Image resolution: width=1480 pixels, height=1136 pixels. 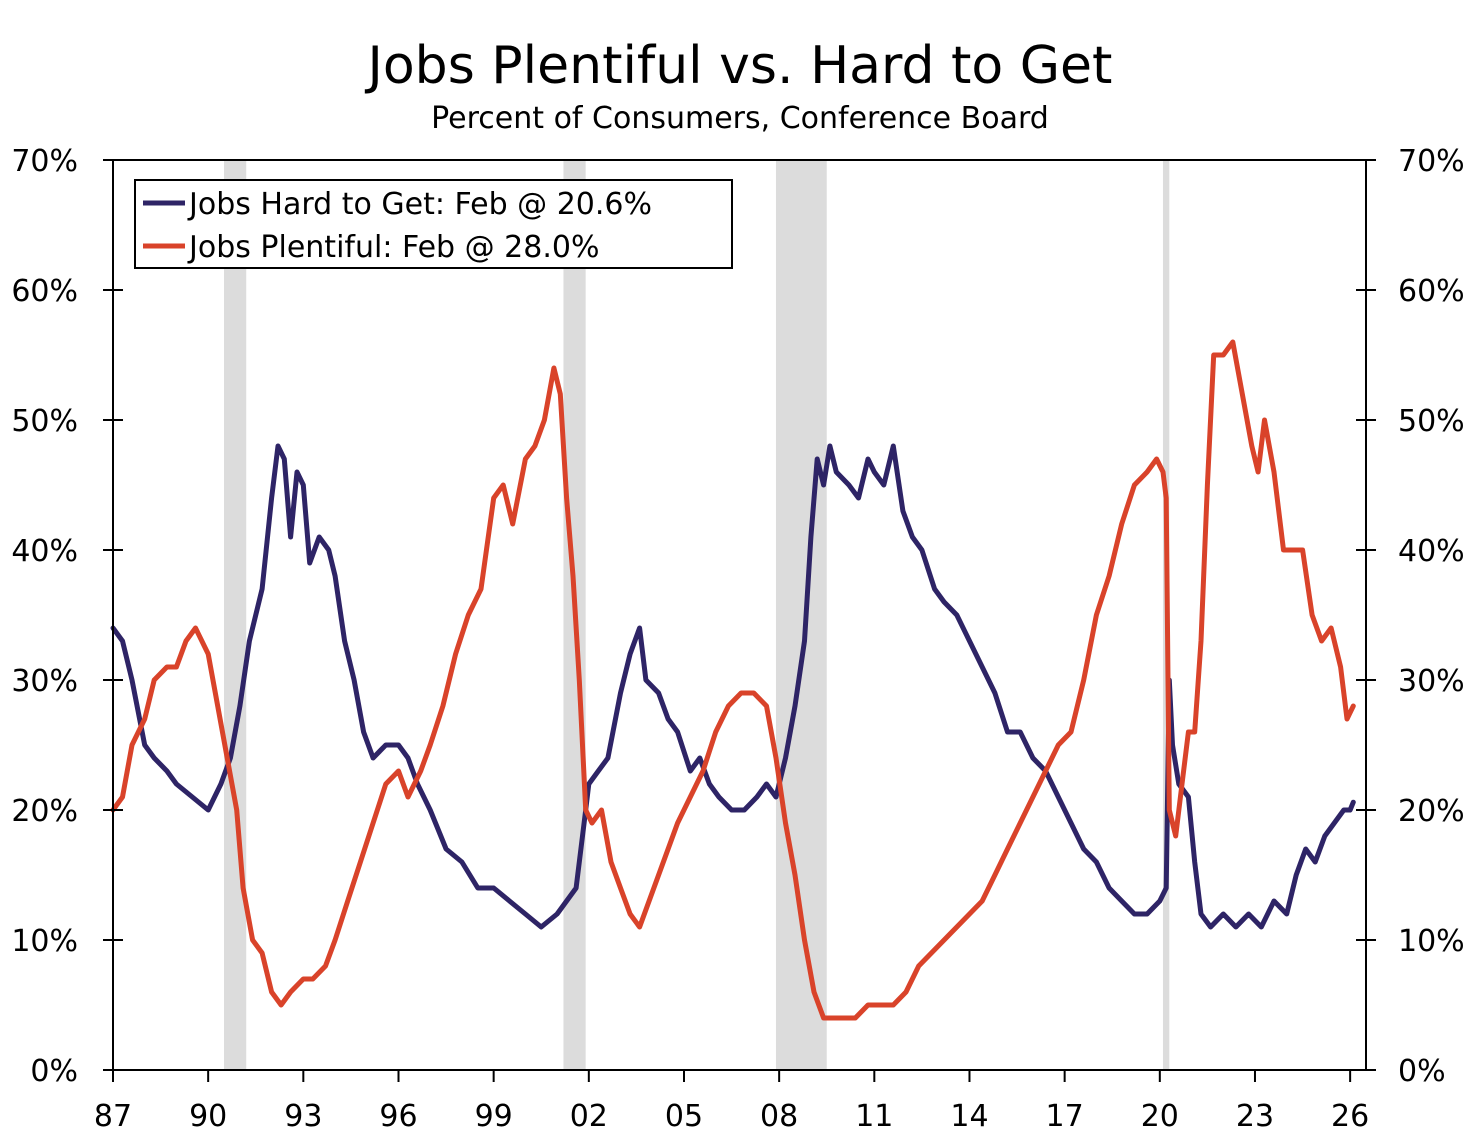 What do you see at coordinates (1160, 1116) in the screenshot?
I see `x-tick-label-11: 20` at bounding box center [1160, 1116].